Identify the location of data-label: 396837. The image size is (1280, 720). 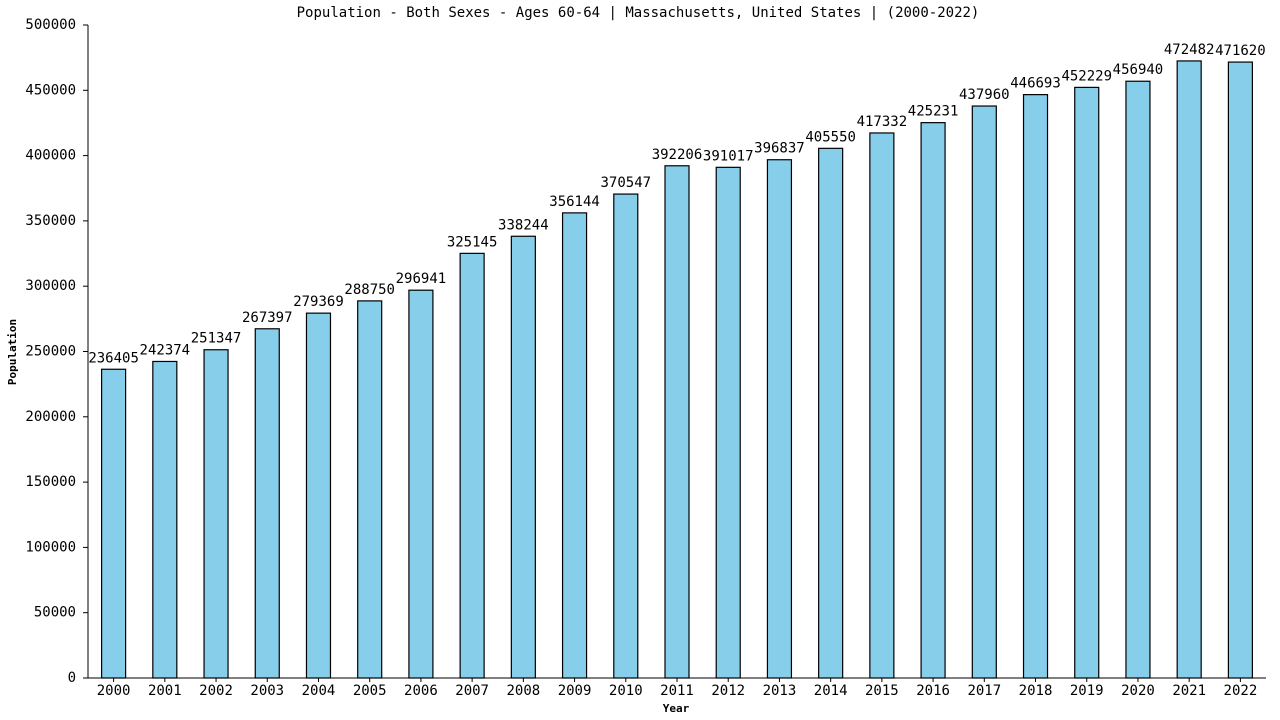
(779, 149).